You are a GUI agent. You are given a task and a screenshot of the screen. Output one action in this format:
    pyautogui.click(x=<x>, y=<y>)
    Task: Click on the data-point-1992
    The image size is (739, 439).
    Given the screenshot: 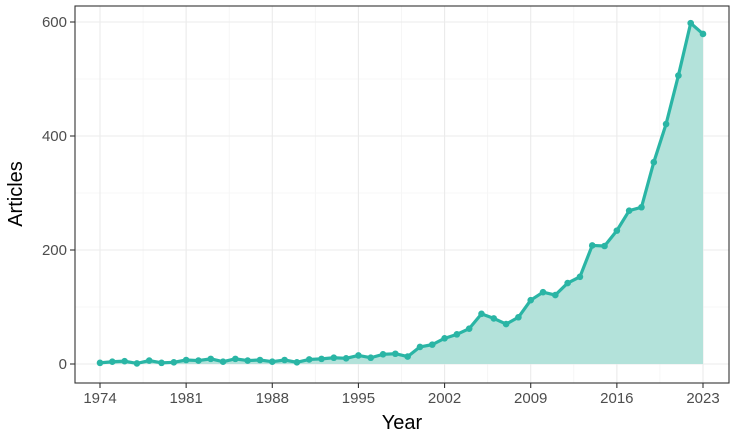 What is the action you would take?
    pyautogui.click(x=321, y=359)
    